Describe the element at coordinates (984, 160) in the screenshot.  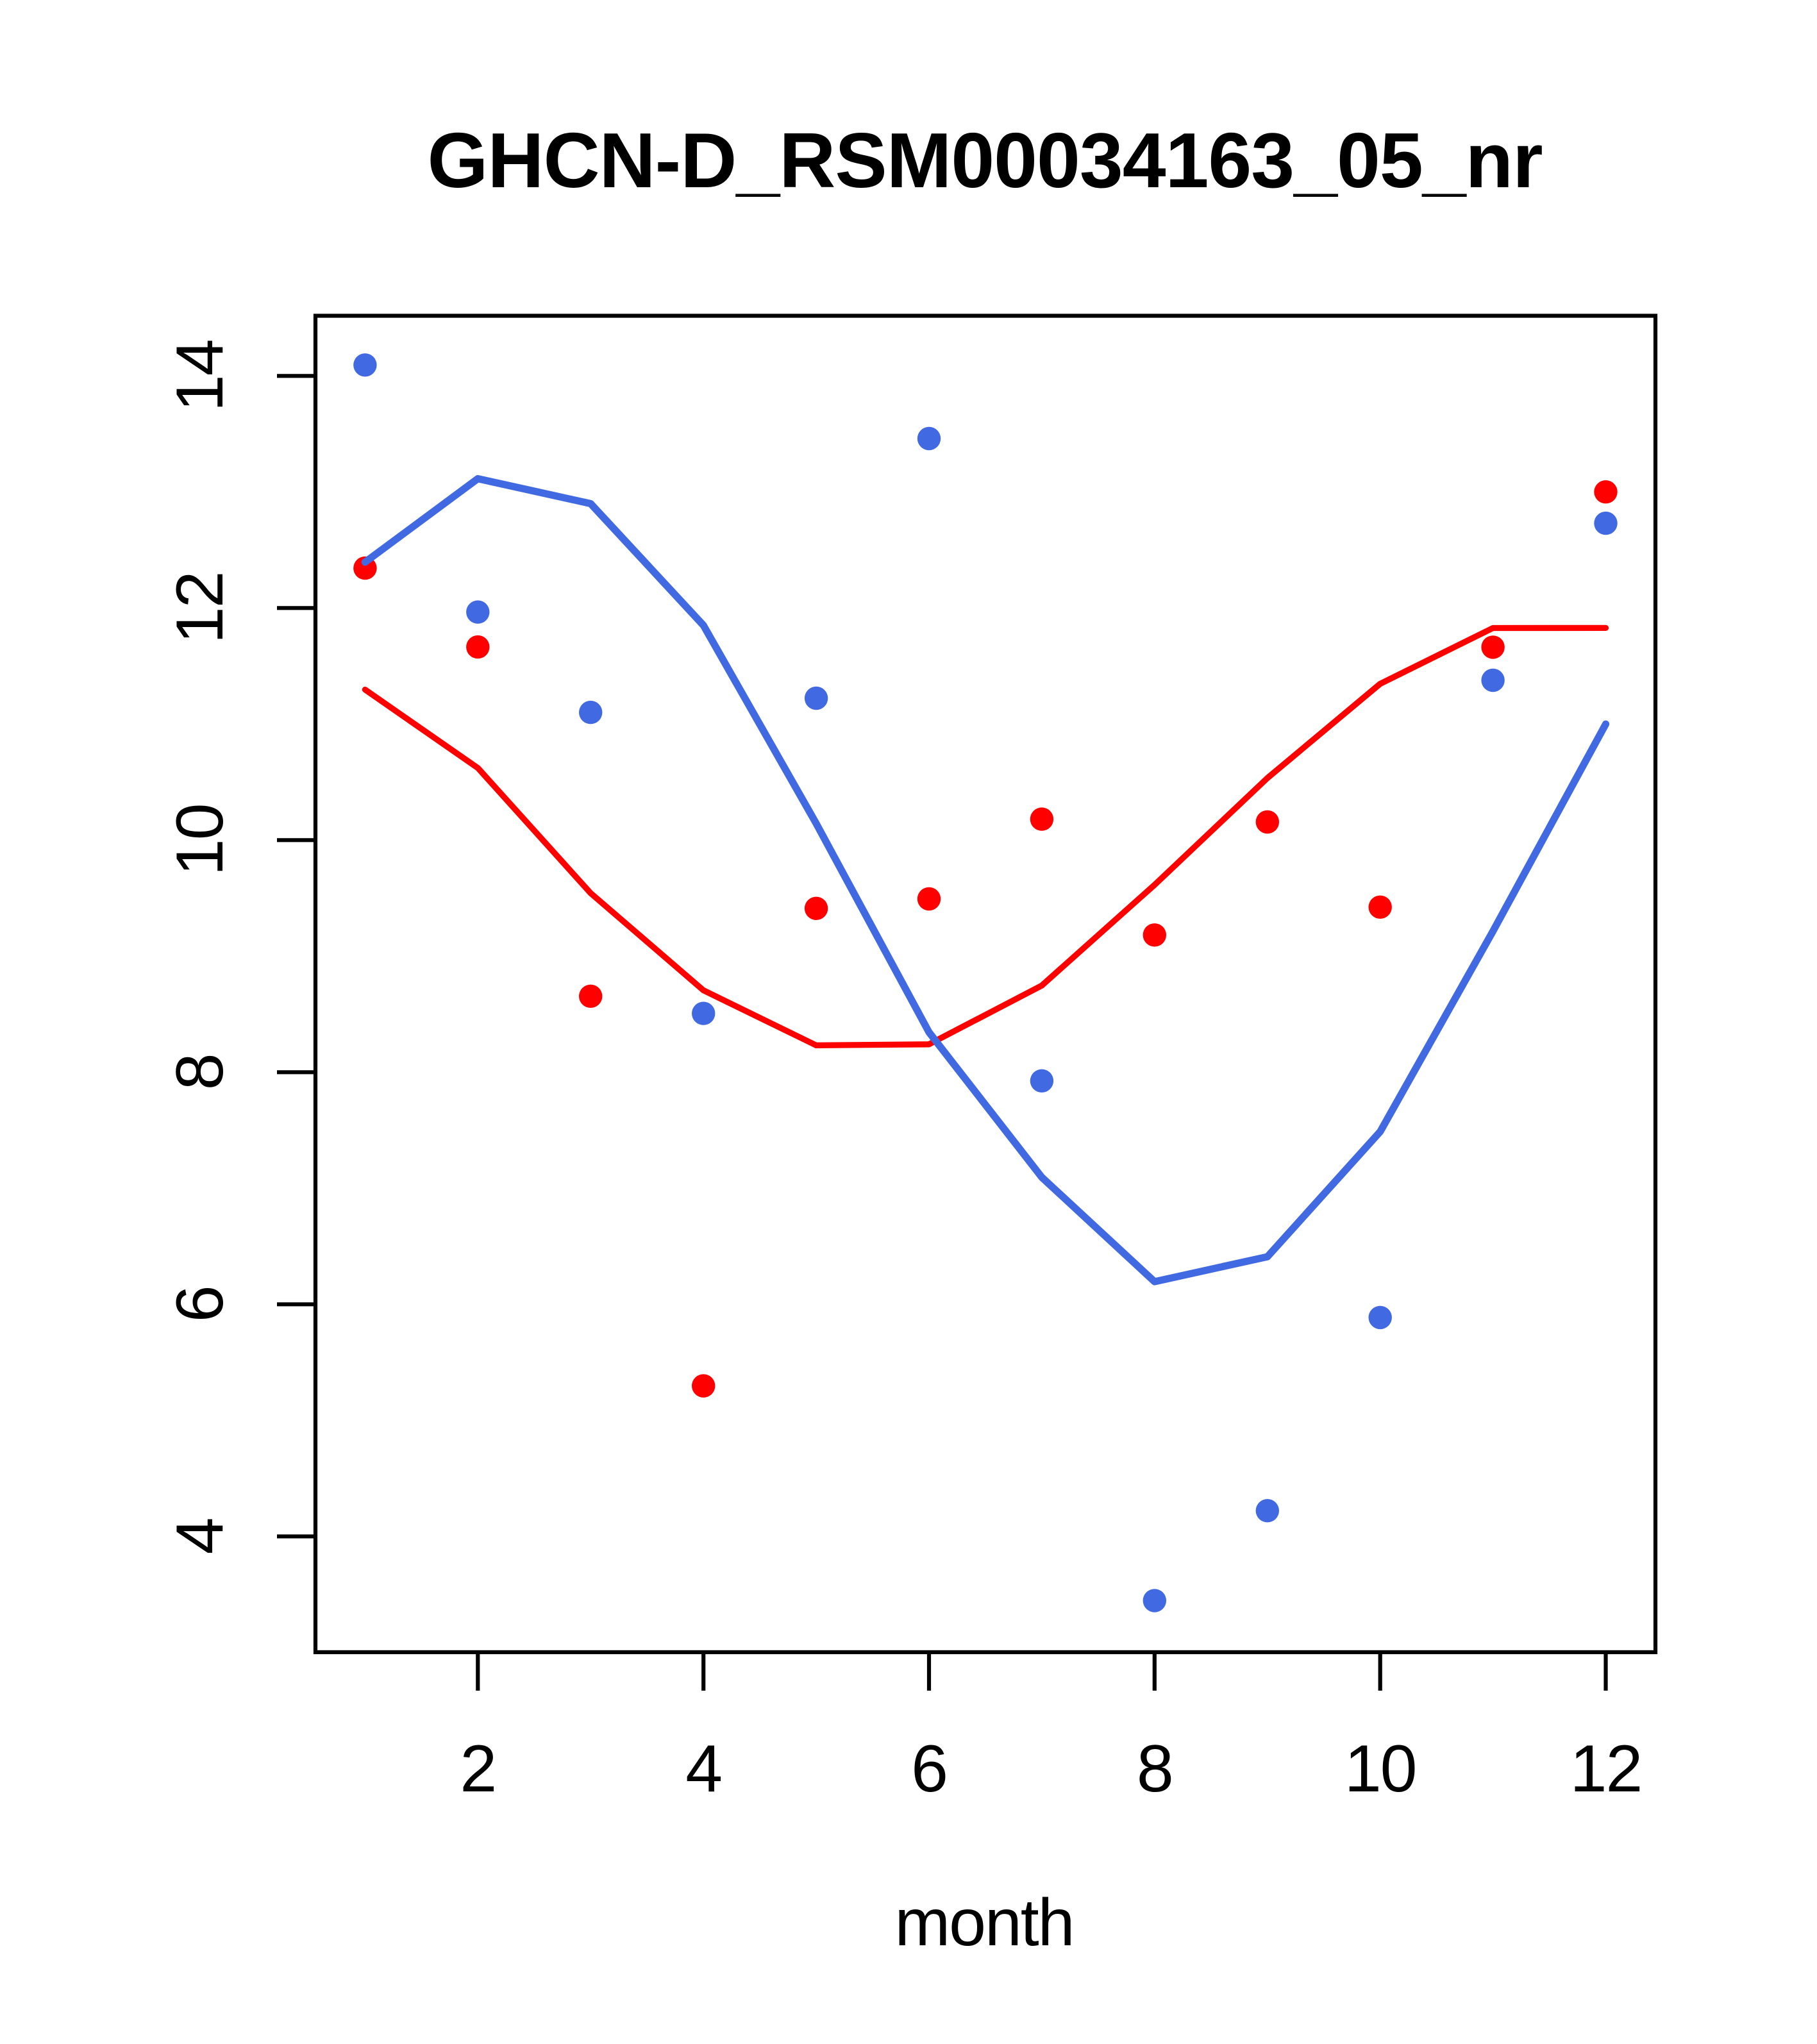
I see `svg-text: GHCN-D_RSM00034163_05_nr` at that location.